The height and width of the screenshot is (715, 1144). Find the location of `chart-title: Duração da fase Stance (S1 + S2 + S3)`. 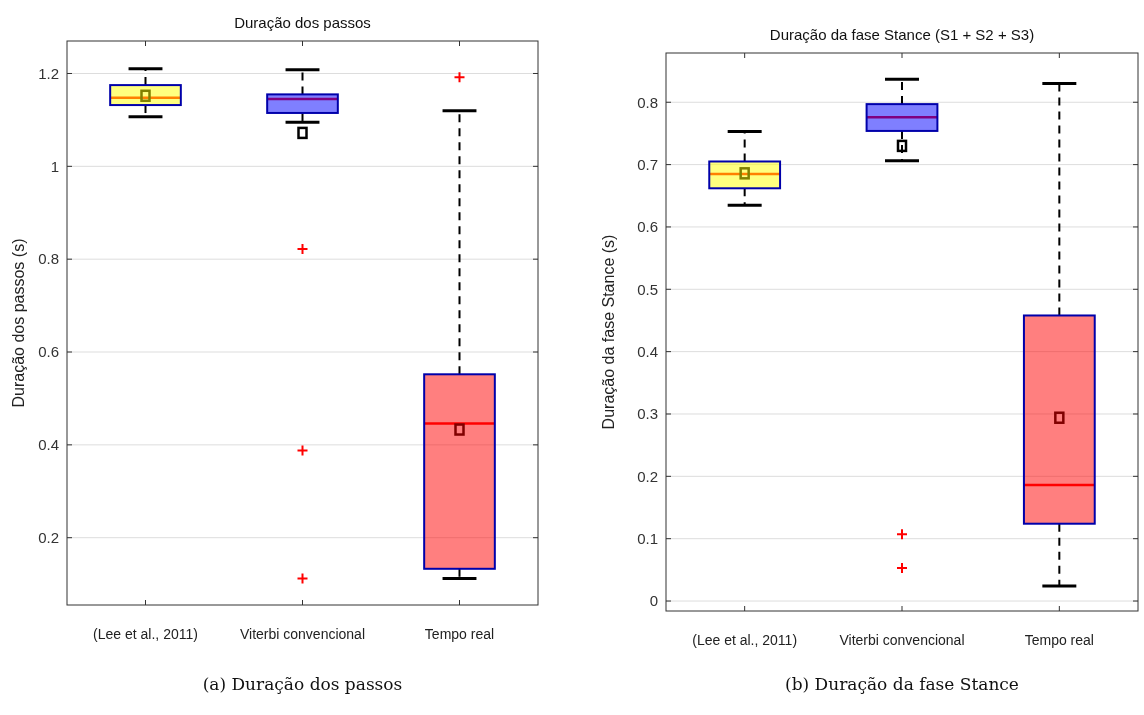

chart-title: Duração da fase Stance (S1 + S2 + S3) is located at coordinates (902, 34).